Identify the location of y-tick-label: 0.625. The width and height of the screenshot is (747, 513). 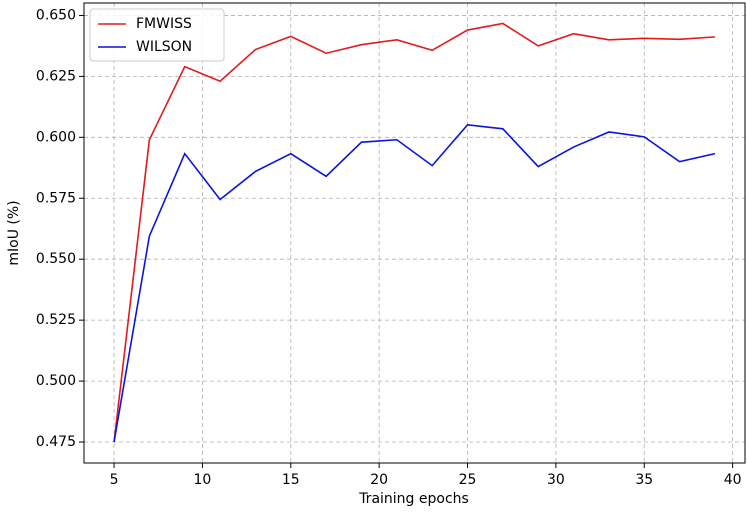
(56, 76).